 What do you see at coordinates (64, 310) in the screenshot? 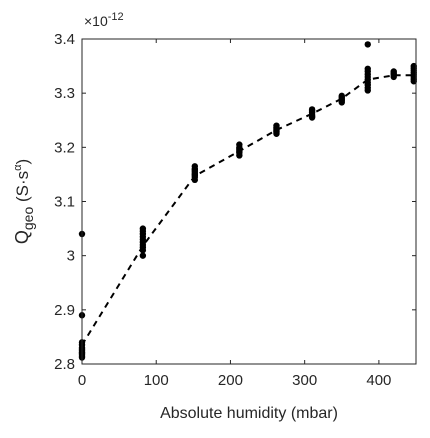
I see `y-tick-label: 2.9` at bounding box center [64, 310].